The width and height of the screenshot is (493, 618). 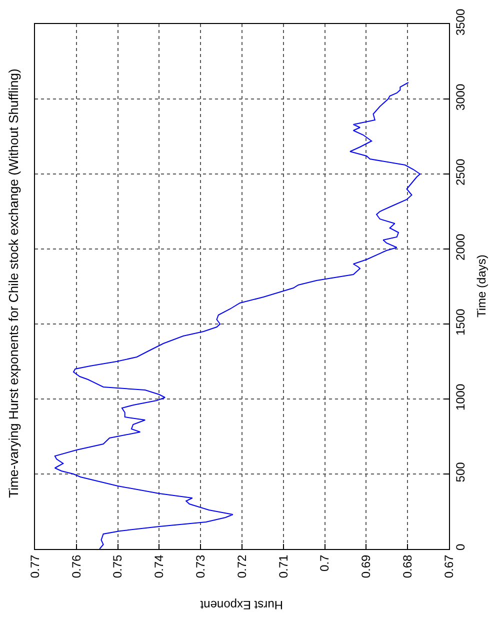 What do you see at coordinates (159, 566) in the screenshot?
I see `x-tick-label: 0.74` at bounding box center [159, 566].